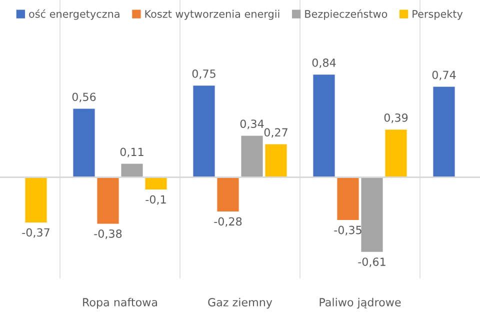 This screenshot has width=480, height=320. What do you see at coordinates (132, 153) in the screenshot?
I see `data-label: 0,11` at bounding box center [132, 153].